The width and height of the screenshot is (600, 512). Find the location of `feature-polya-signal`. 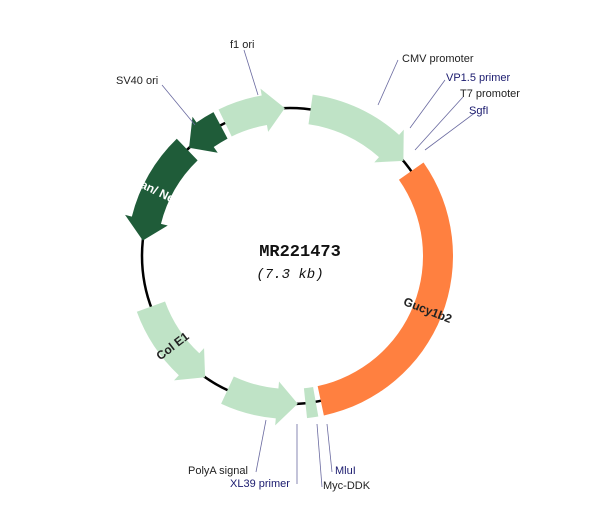

feature-polya-signal is located at coordinates (259, 401).